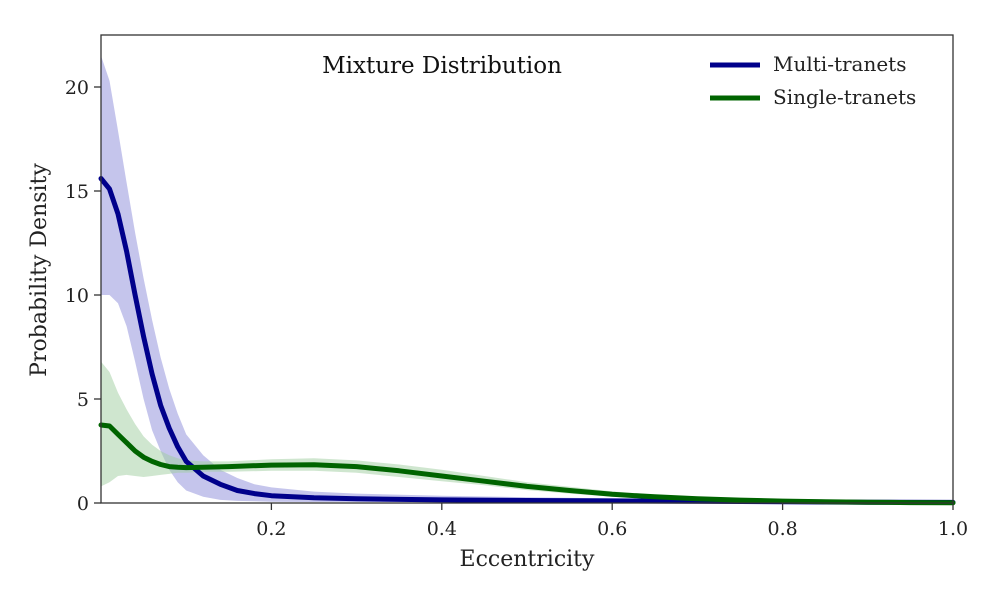  Describe the element at coordinates (527, 464) in the screenshot. I see `line-single-tranets` at that location.